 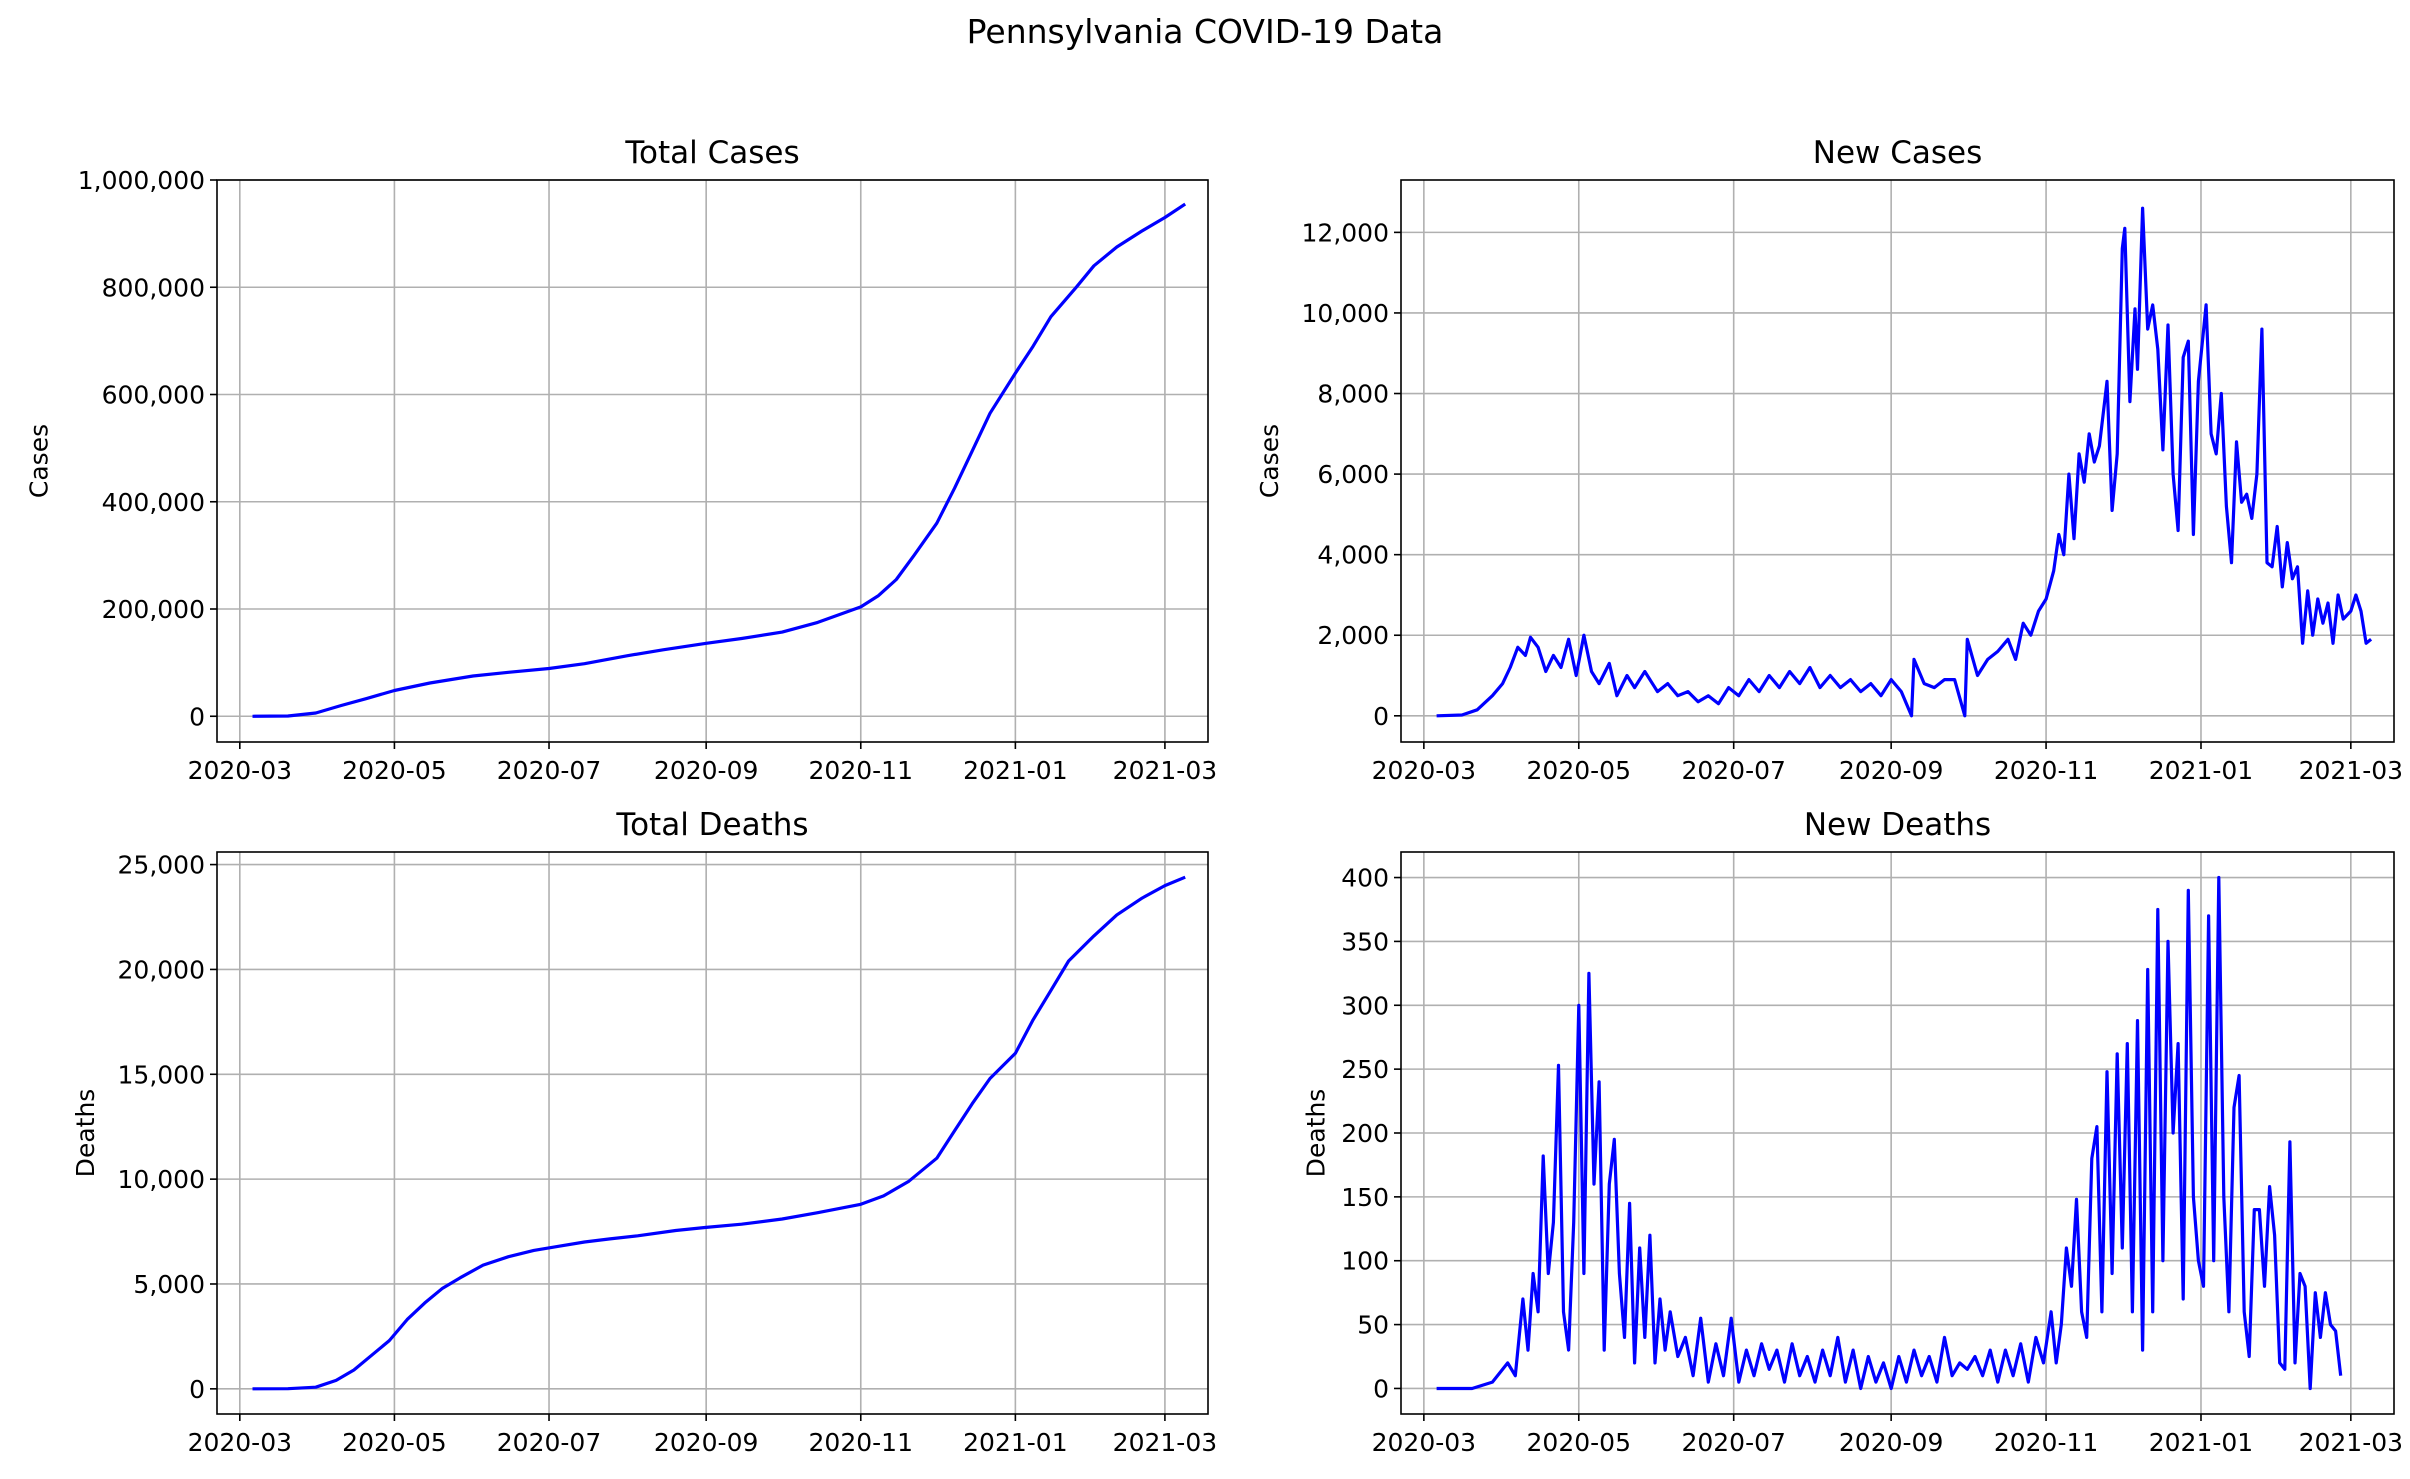 I want to click on y-tick-label: 350, so click(x=1365, y=941).